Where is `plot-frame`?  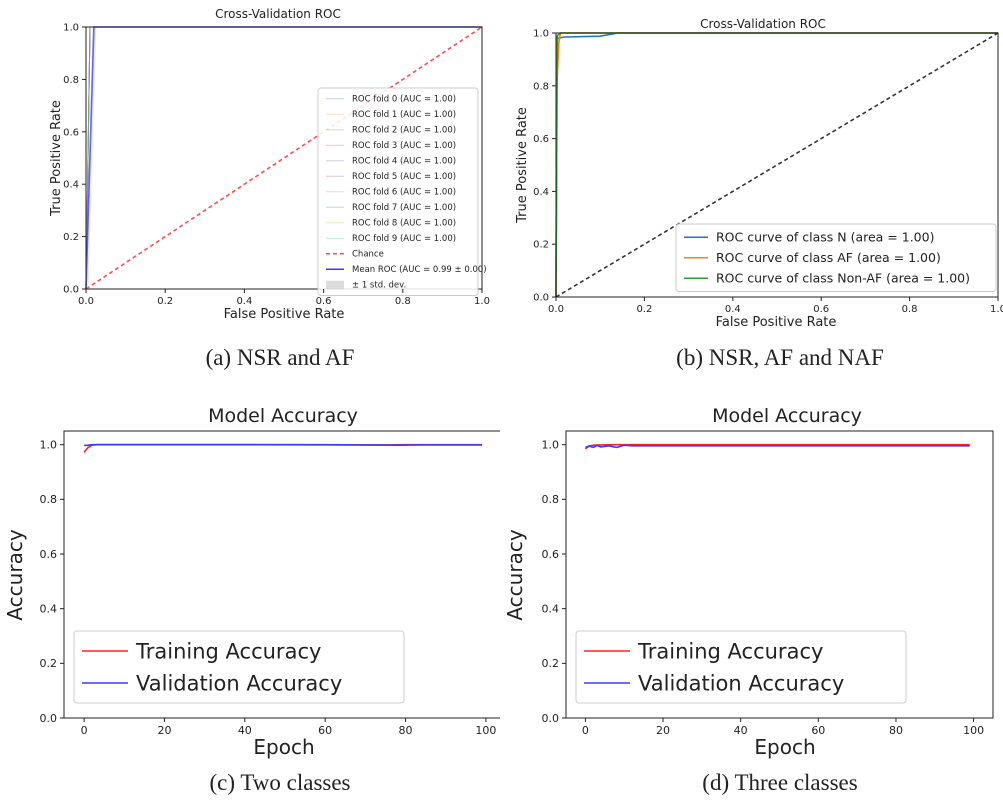 plot-frame is located at coordinates (777, 165).